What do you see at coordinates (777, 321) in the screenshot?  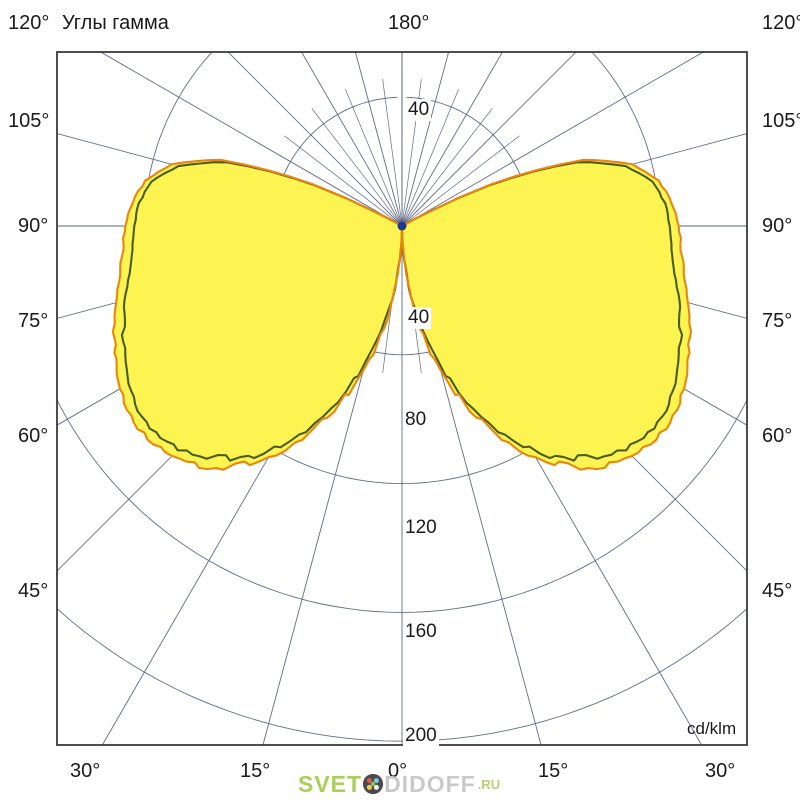 I see `angle-label-right-75: 75°` at bounding box center [777, 321].